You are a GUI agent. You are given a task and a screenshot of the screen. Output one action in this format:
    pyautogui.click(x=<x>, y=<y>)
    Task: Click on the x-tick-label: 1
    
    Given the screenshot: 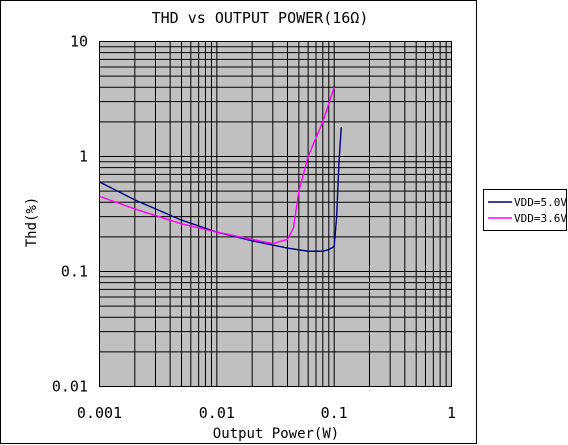 What is the action you would take?
    pyautogui.click(x=451, y=413)
    